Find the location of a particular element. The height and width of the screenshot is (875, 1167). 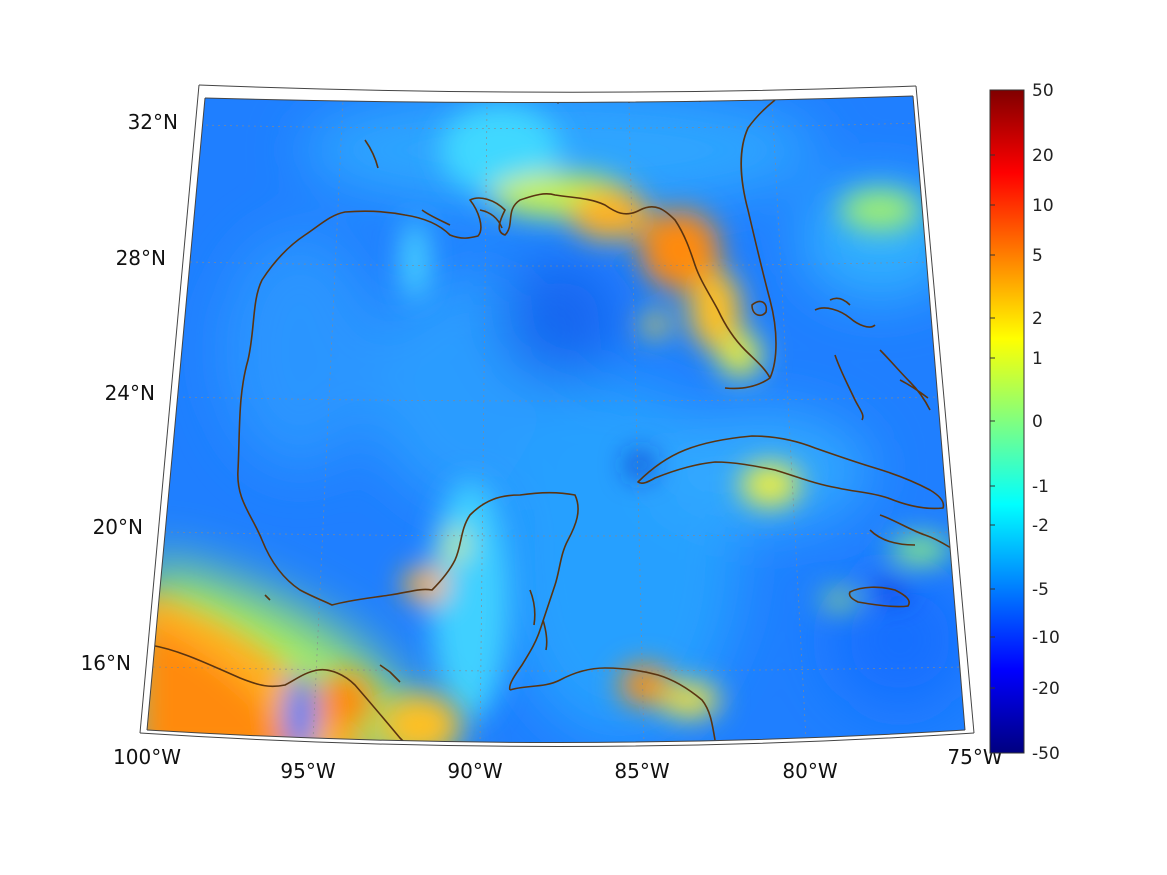

colorbar-tick-label: -2 is located at coordinates (1040, 526).